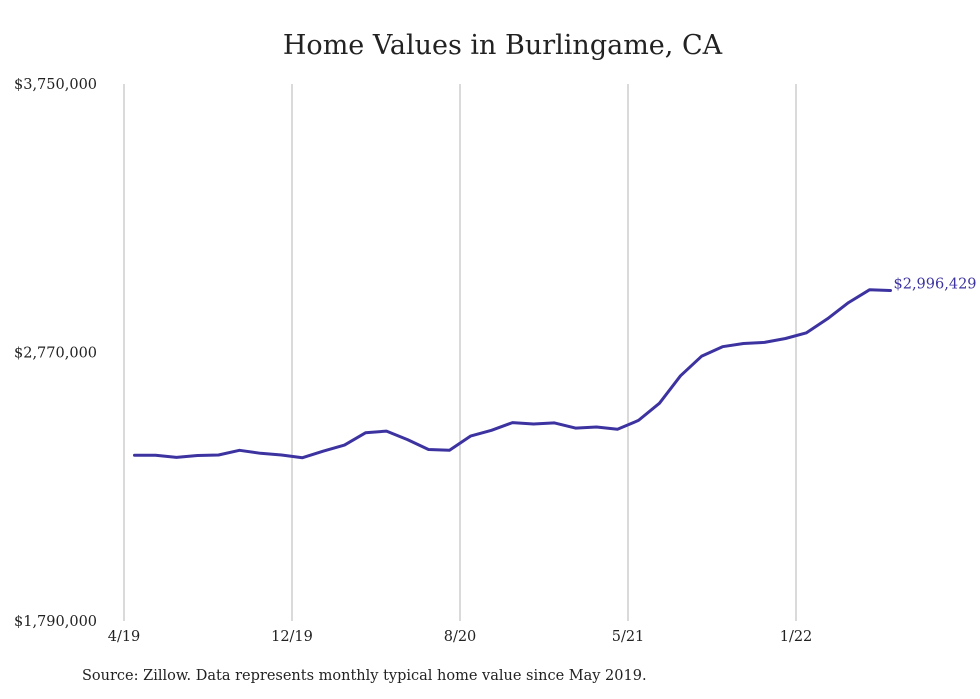 This screenshot has width=980, height=699. Describe the element at coordinates (935, 284) in the screenshot. I see `last-value-label: $2,996,429` at that location.